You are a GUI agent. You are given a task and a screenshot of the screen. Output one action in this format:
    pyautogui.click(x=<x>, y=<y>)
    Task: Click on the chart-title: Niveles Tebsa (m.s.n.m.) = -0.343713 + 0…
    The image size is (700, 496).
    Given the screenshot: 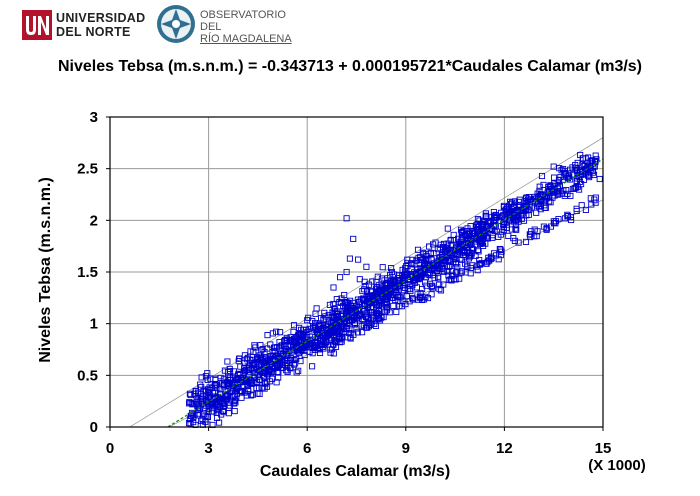 What is the action you would take?
    pyautogui.click(x=350, y=66)
    